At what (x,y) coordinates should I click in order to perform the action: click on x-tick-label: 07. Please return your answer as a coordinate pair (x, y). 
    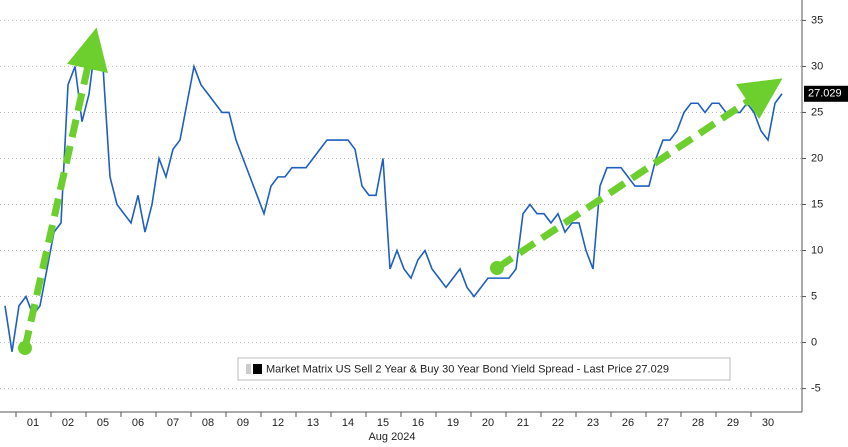
    Looking at the image, I should click on (173, 423).